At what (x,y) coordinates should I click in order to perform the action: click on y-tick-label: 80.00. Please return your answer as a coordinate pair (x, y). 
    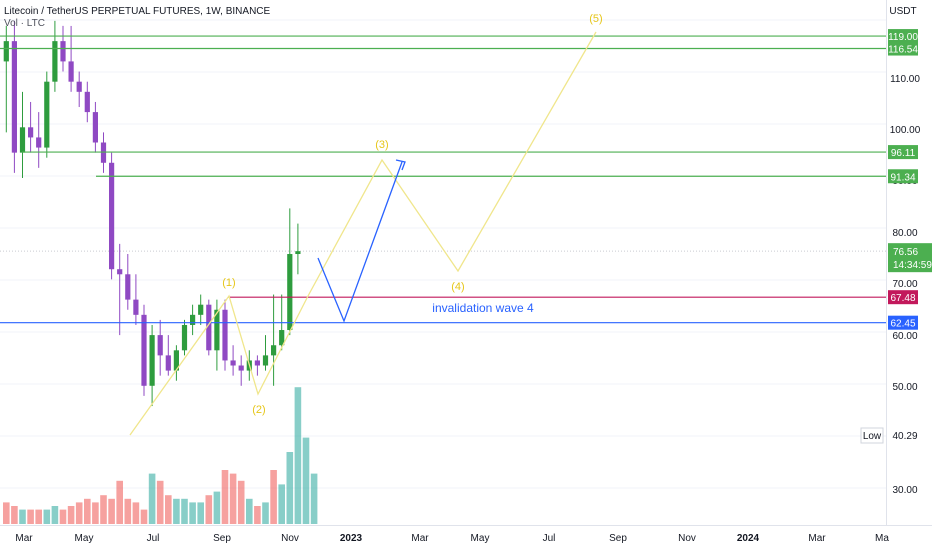
    Looking at the image, I should click on (904, 233).